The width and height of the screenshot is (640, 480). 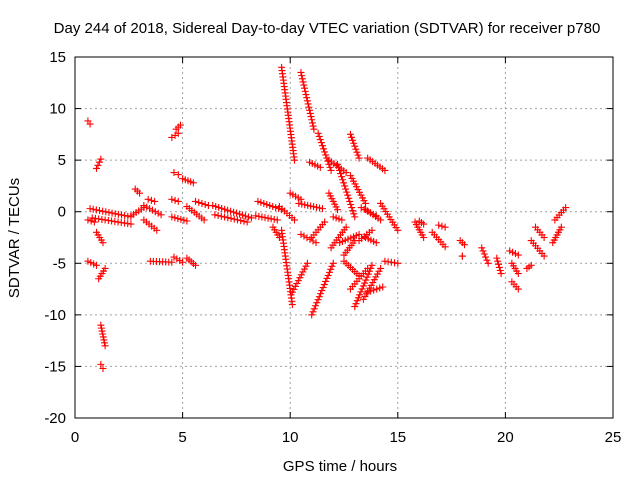 I want to click on y-tick-label: 5, so click(x=62, y=160).